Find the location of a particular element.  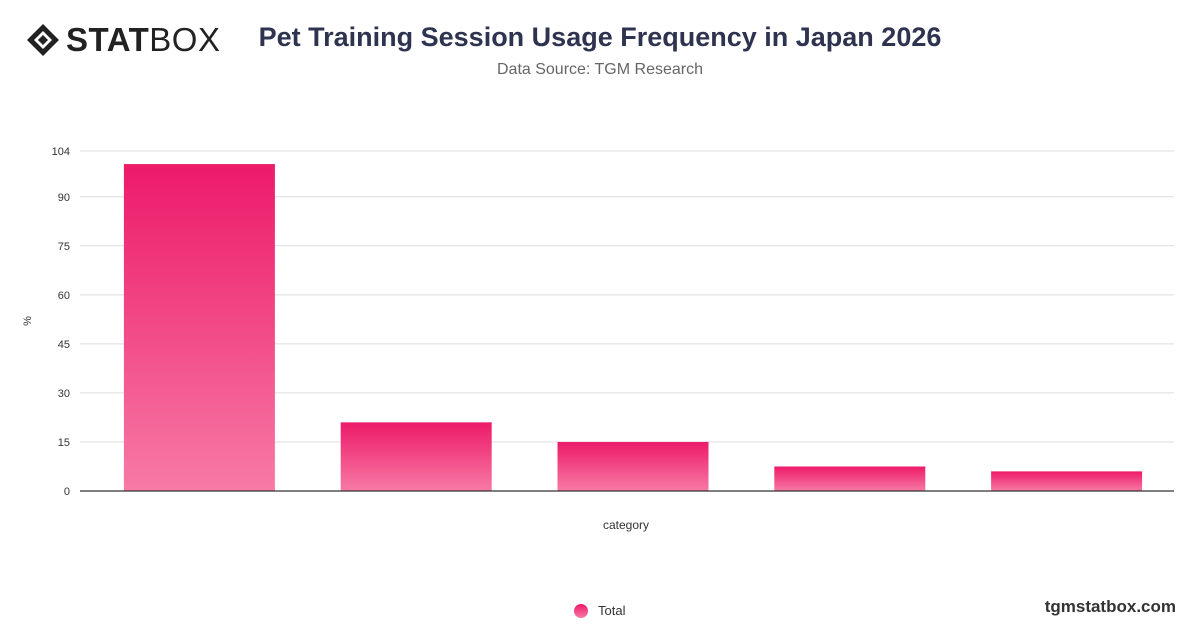

y-axis-ticks: 0 15 30 45 60 75 90 104 is located at coordinates (61, 322).